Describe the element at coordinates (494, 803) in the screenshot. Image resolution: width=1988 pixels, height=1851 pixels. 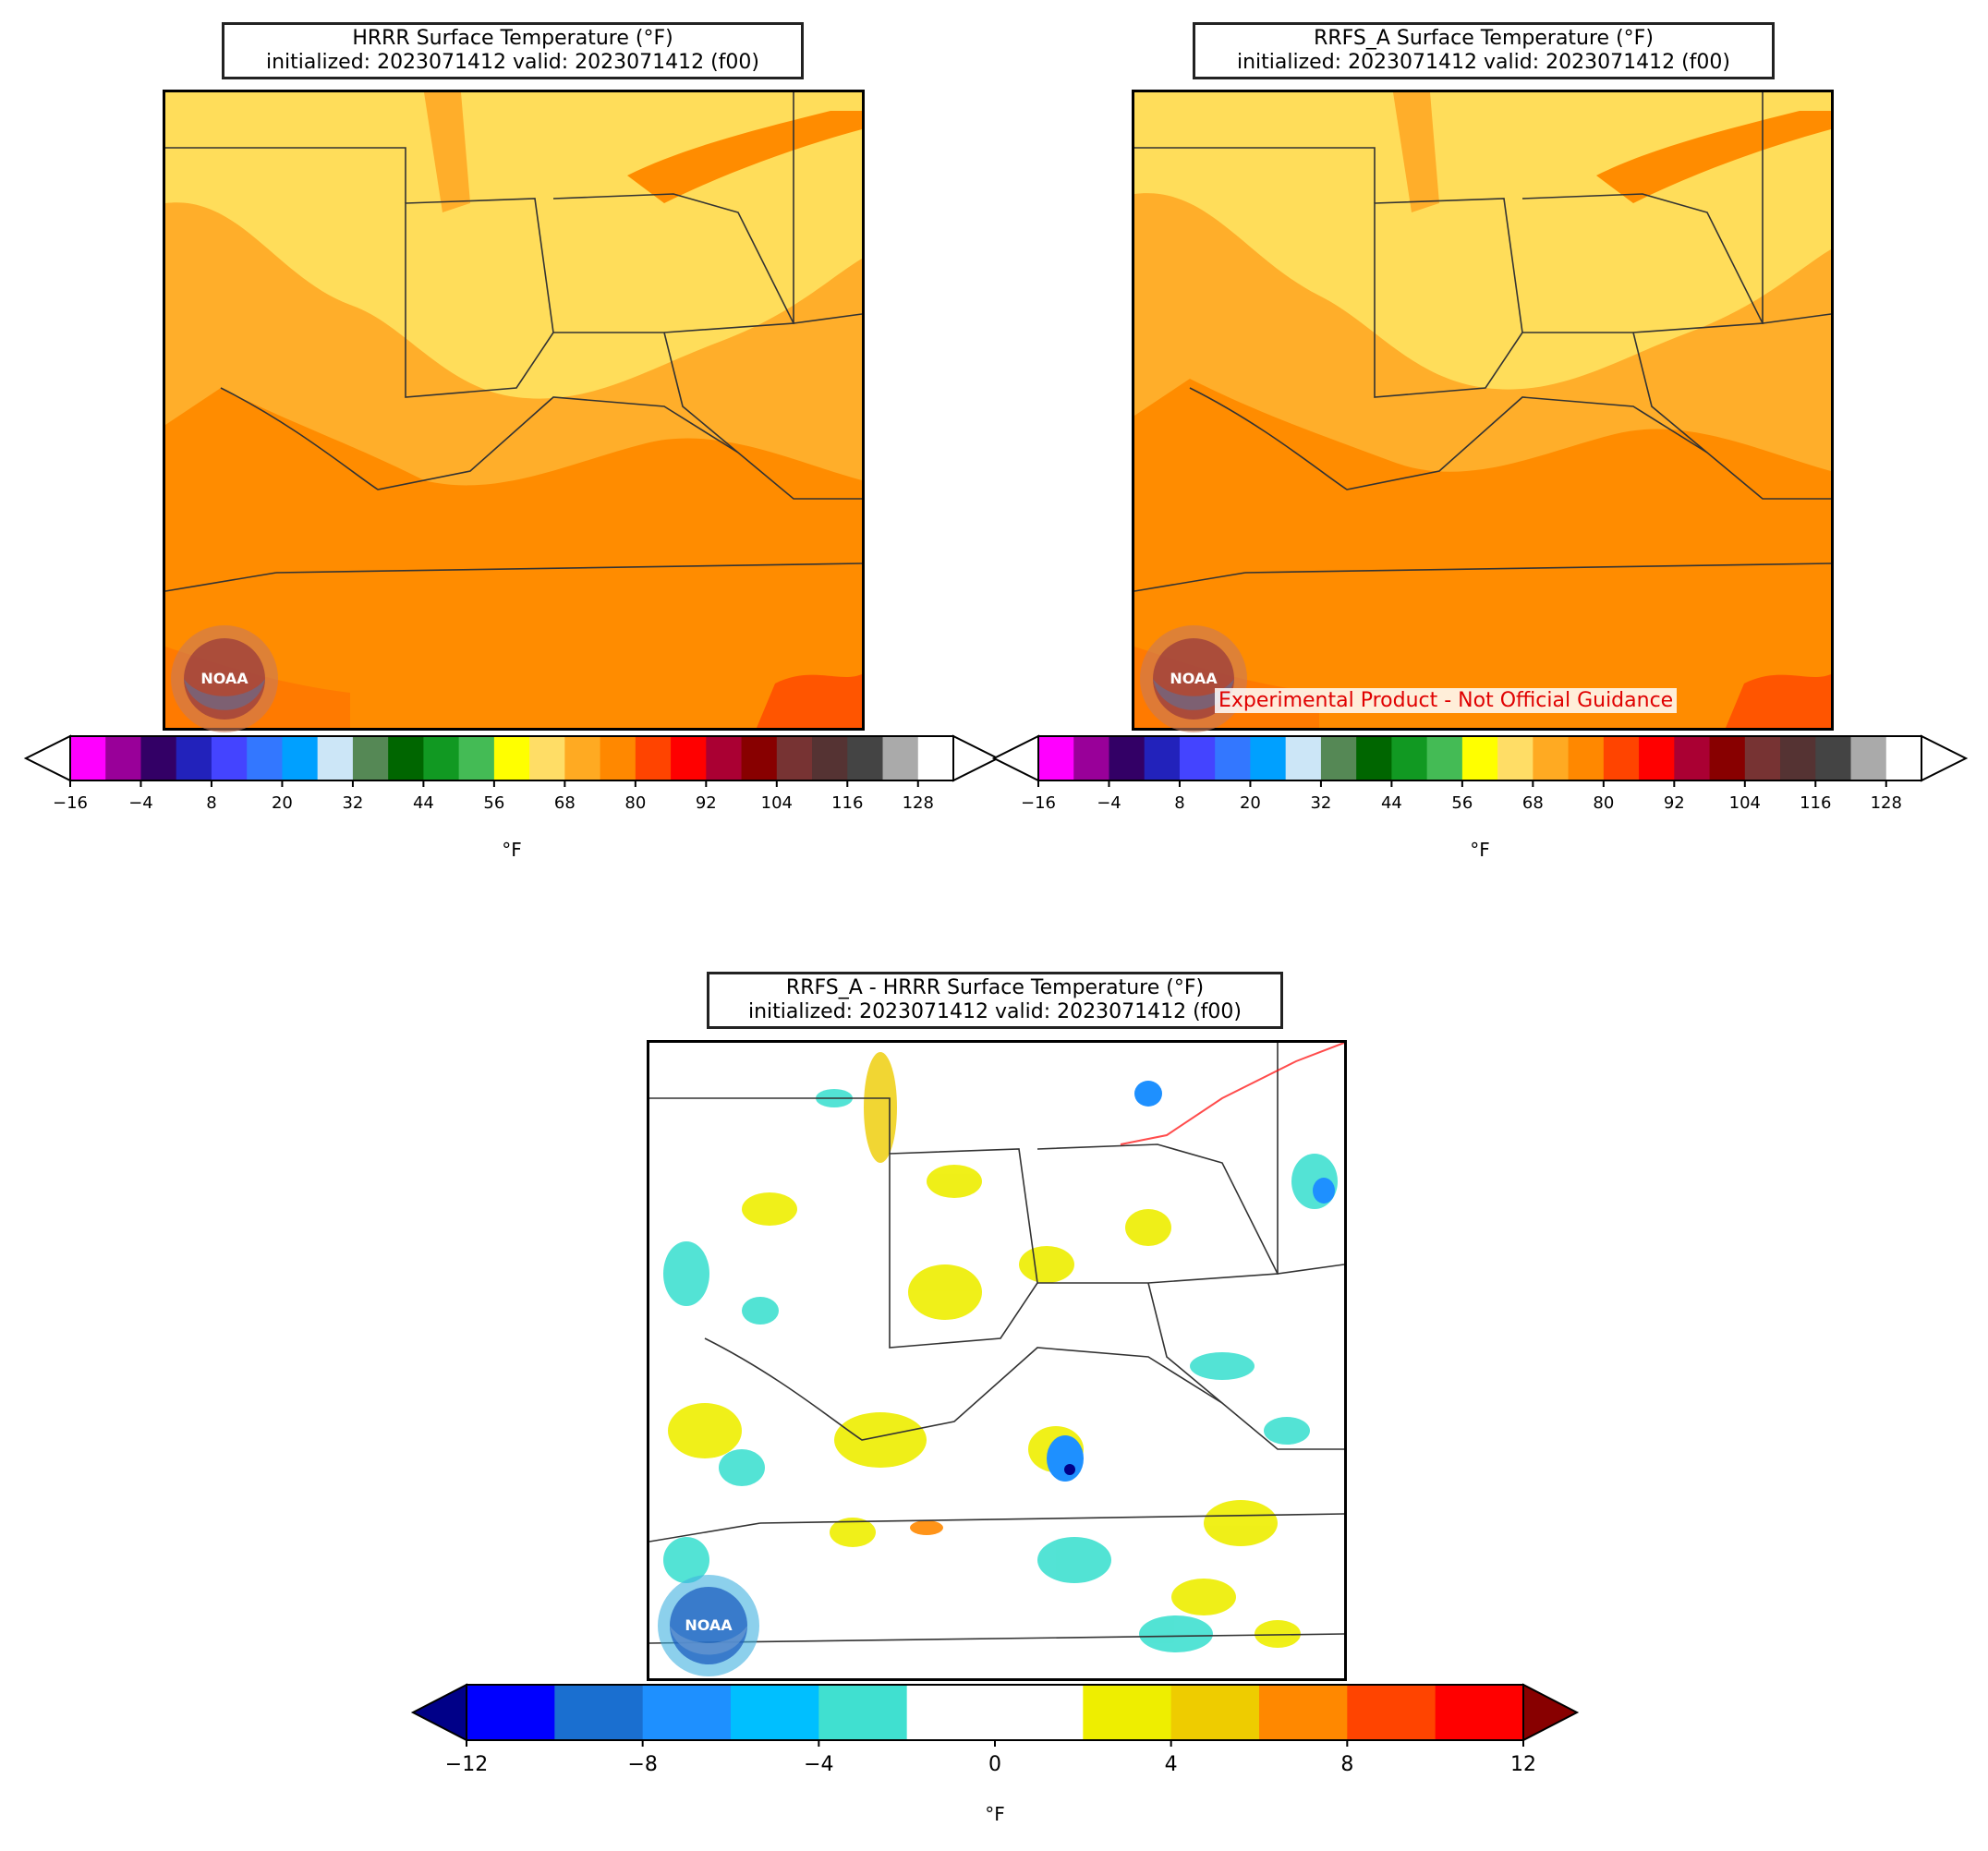
I see `colorbar-tick-label: 56` at that location.